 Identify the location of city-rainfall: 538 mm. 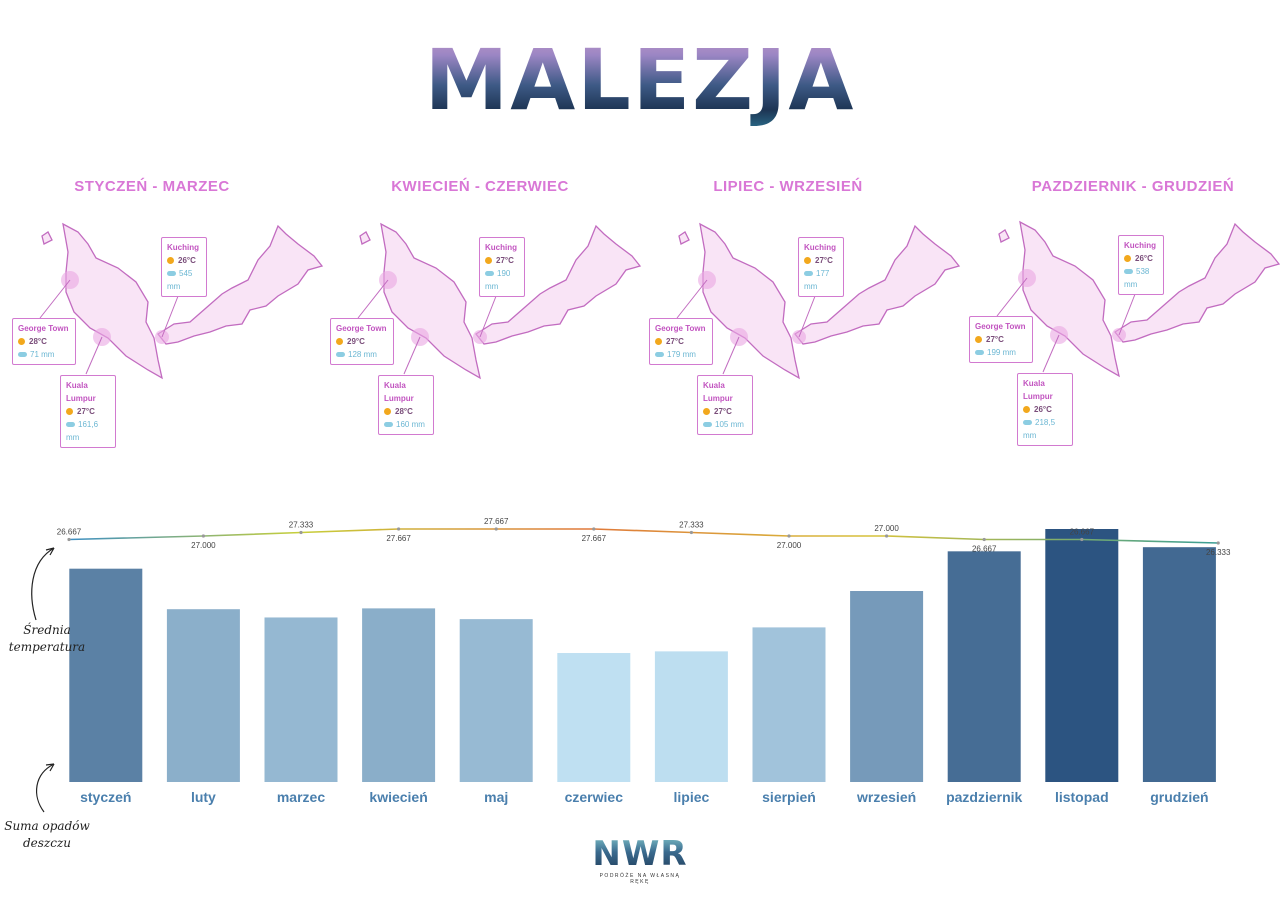
(1137, 278).